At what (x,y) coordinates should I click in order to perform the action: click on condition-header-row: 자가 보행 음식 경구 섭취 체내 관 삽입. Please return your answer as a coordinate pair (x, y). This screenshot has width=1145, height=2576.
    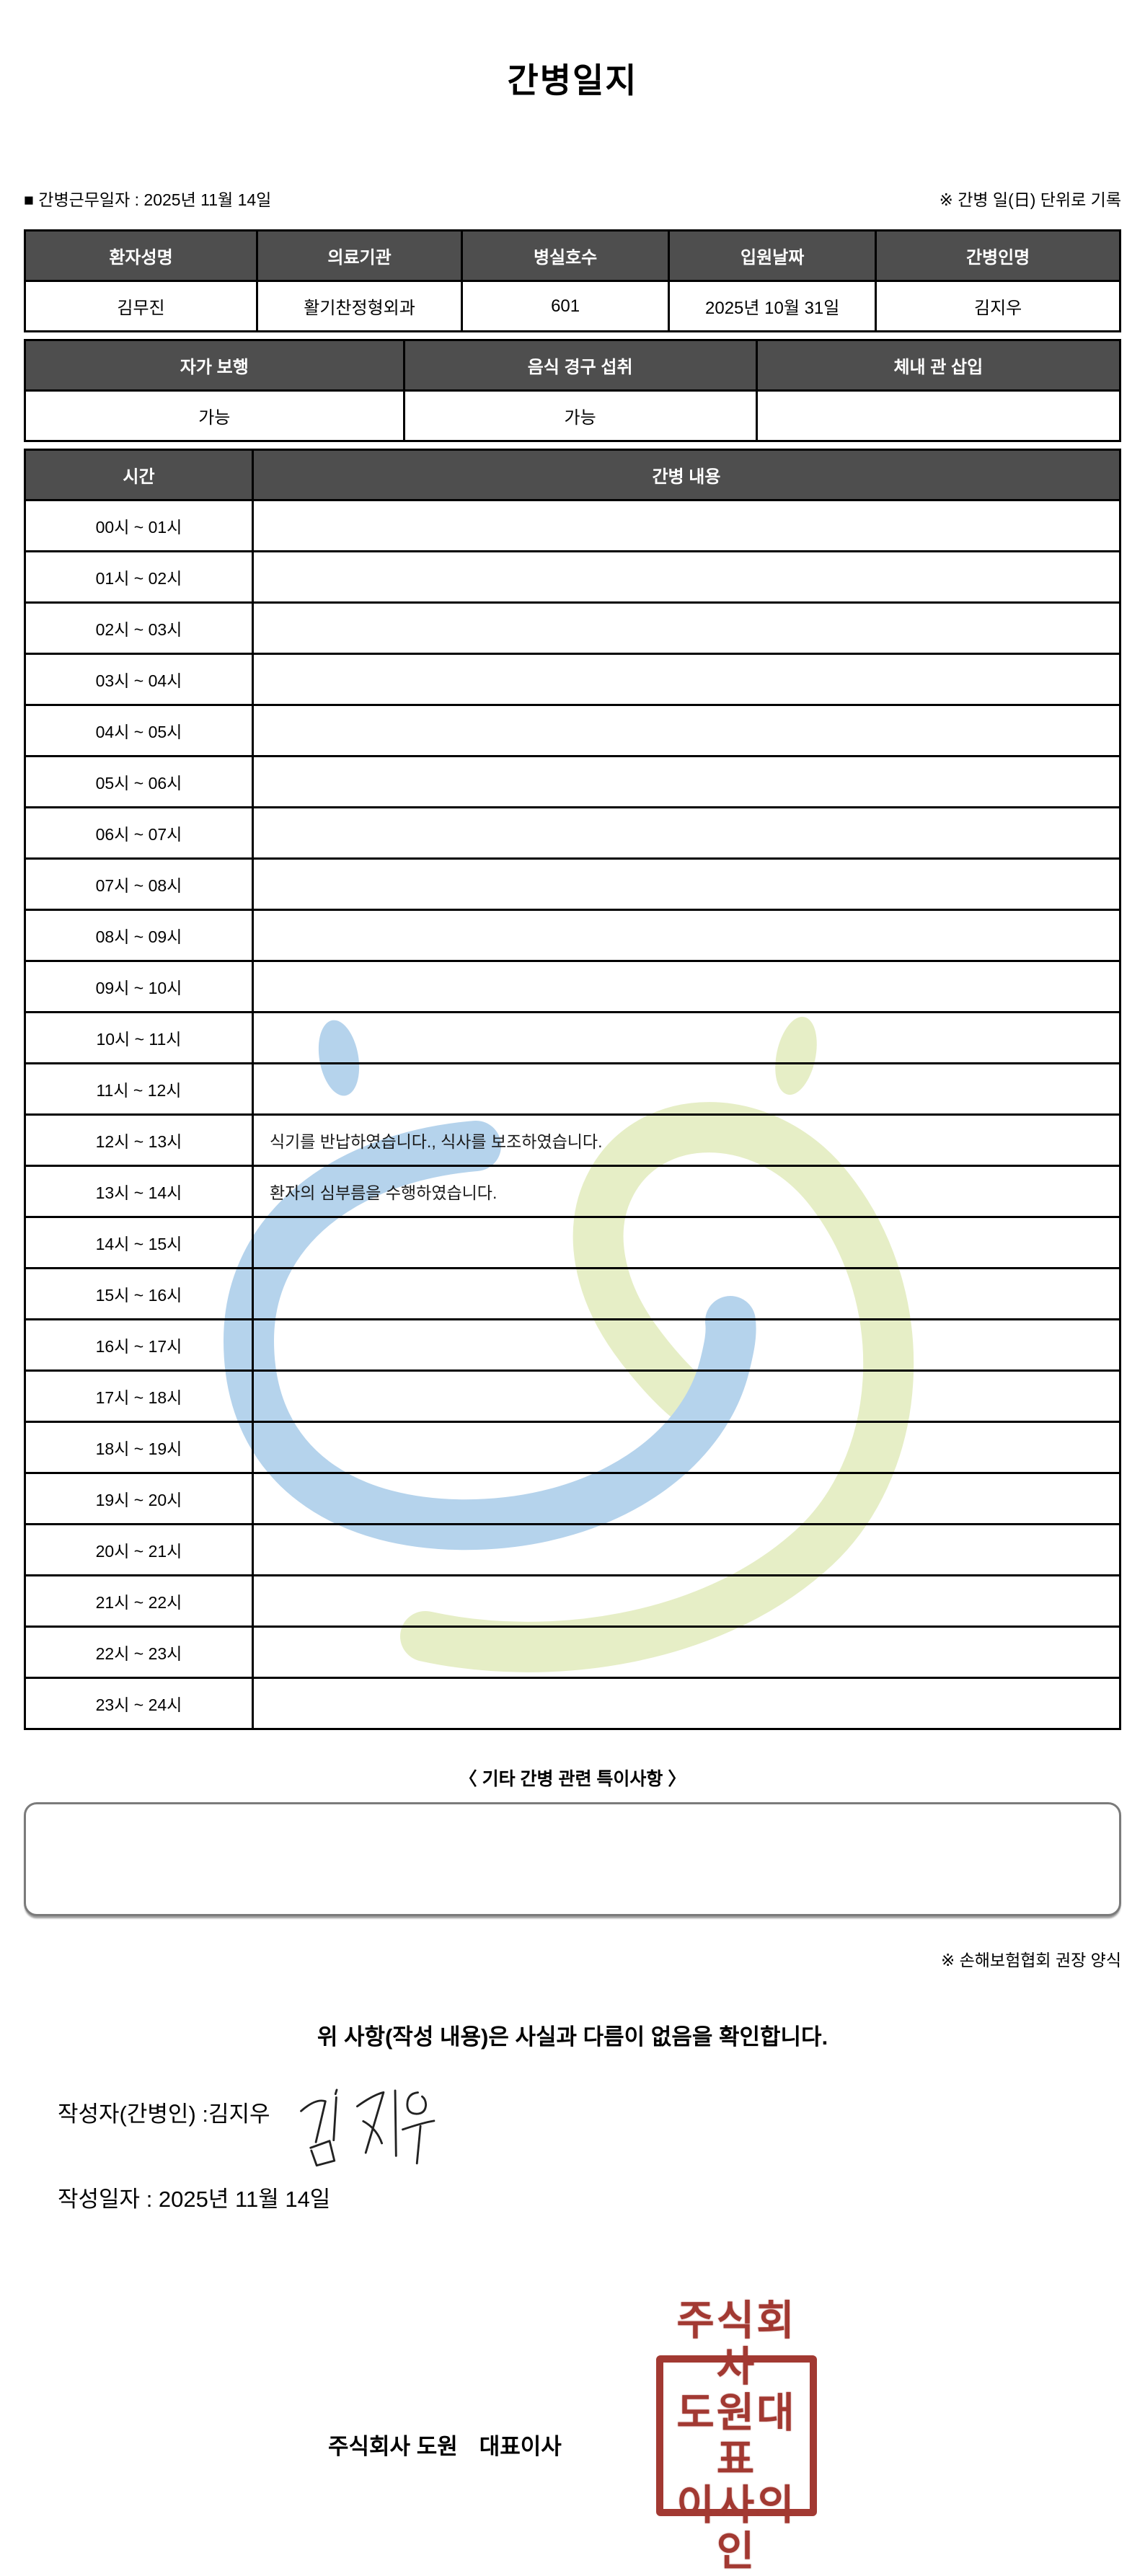
    Looking at the image, I should click on (573, 365).